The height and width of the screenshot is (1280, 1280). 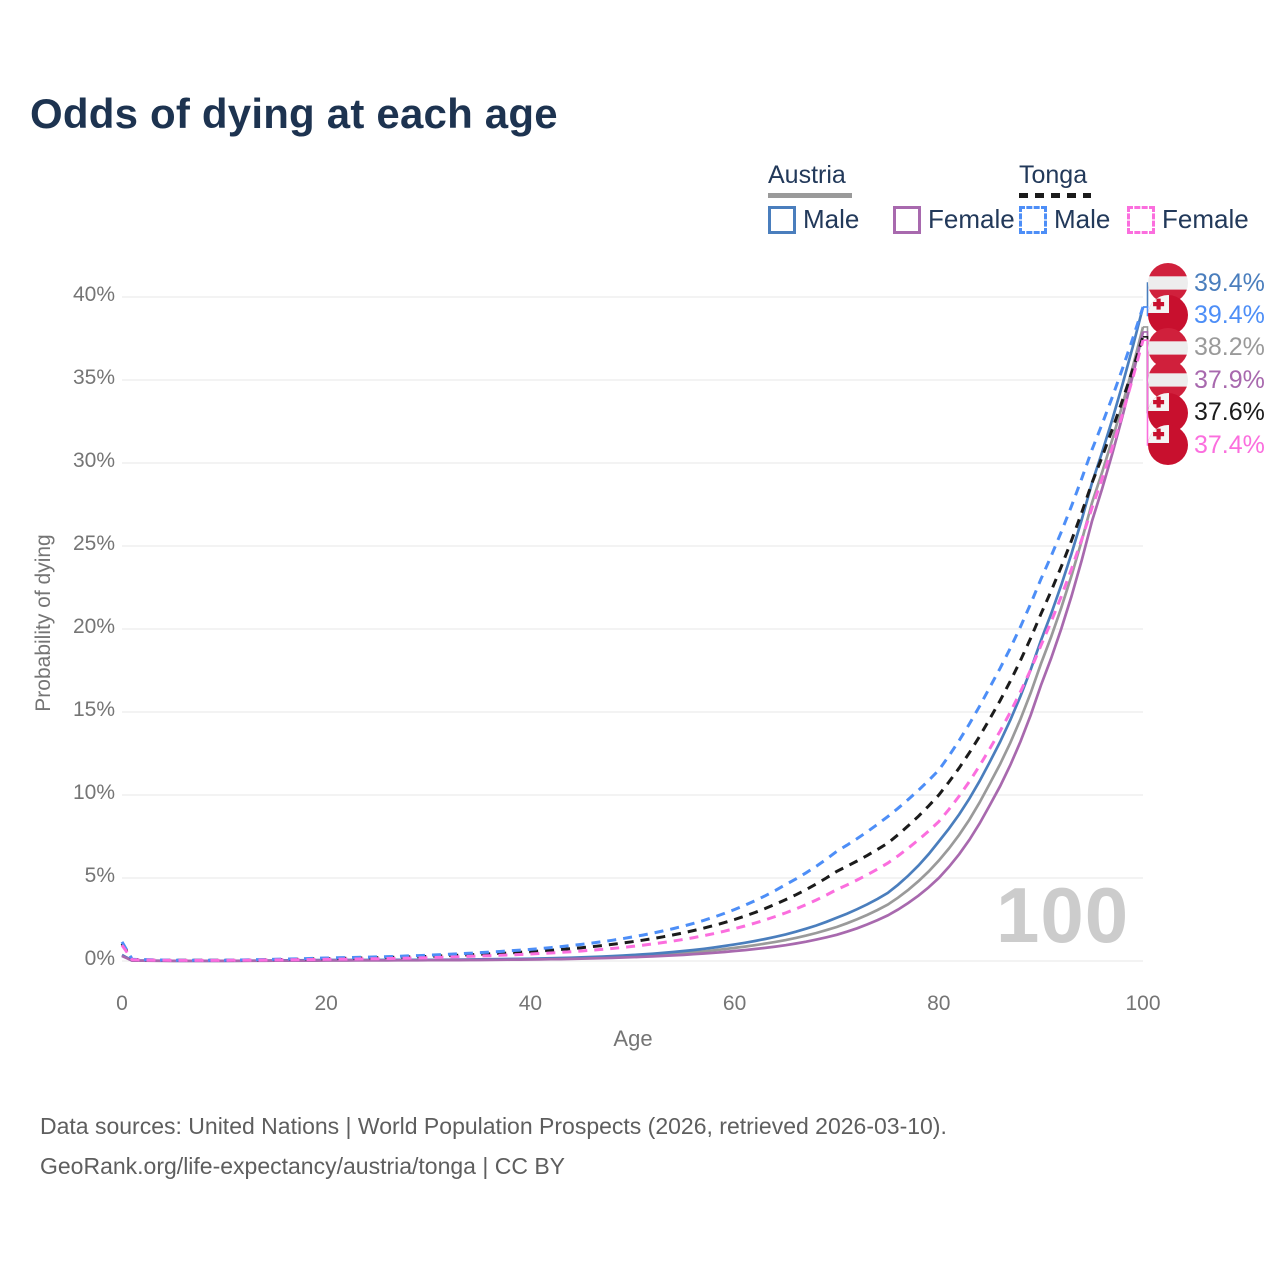 What do you see at coordinates (1205, 219) in the screenshot?
I see `legend-item-tonga-female-label: Female` at bounding box center [1205, 219].